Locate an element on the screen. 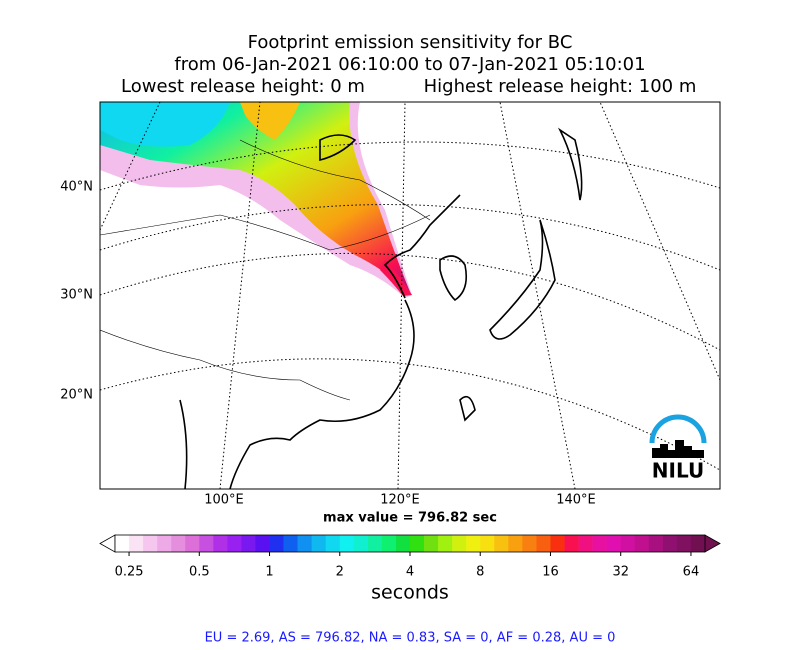 Image resolution: width=800 pixels, height=650 pixels. colorbar-tick-label: 64 is located at coordinates (691, 572).